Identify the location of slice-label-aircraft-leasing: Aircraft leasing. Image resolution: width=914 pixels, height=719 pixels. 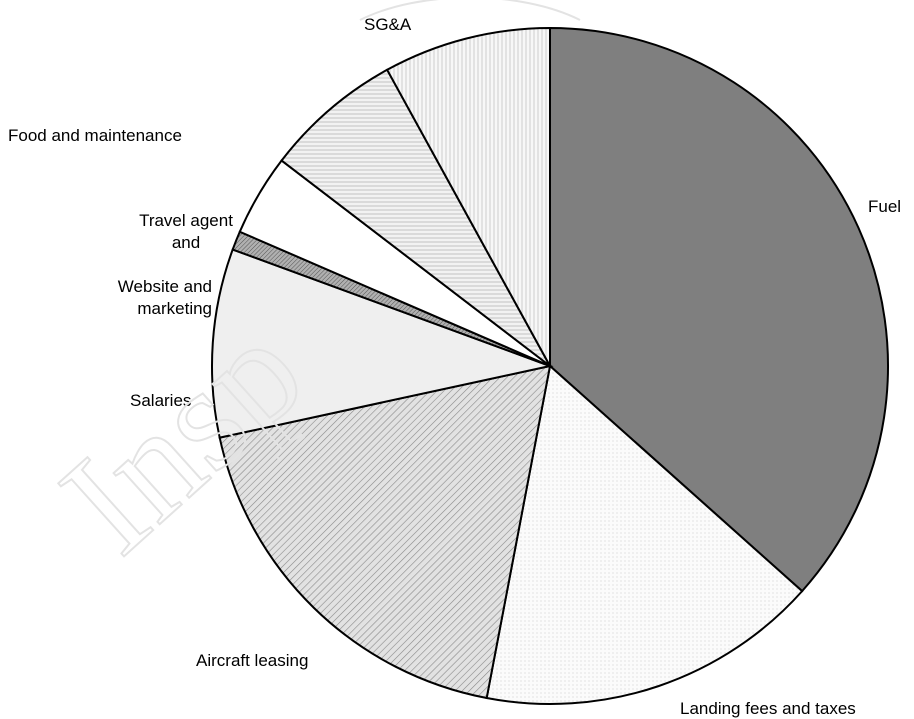
(252, 660).